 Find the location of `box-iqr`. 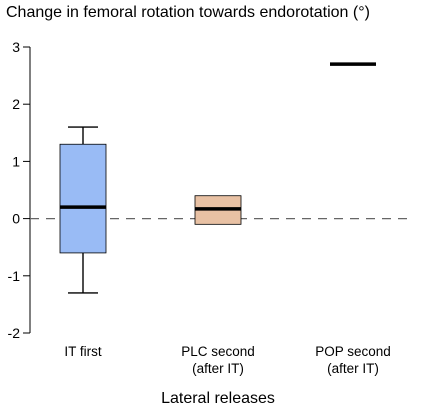

box-iqr is located at coordinates (83, 198).